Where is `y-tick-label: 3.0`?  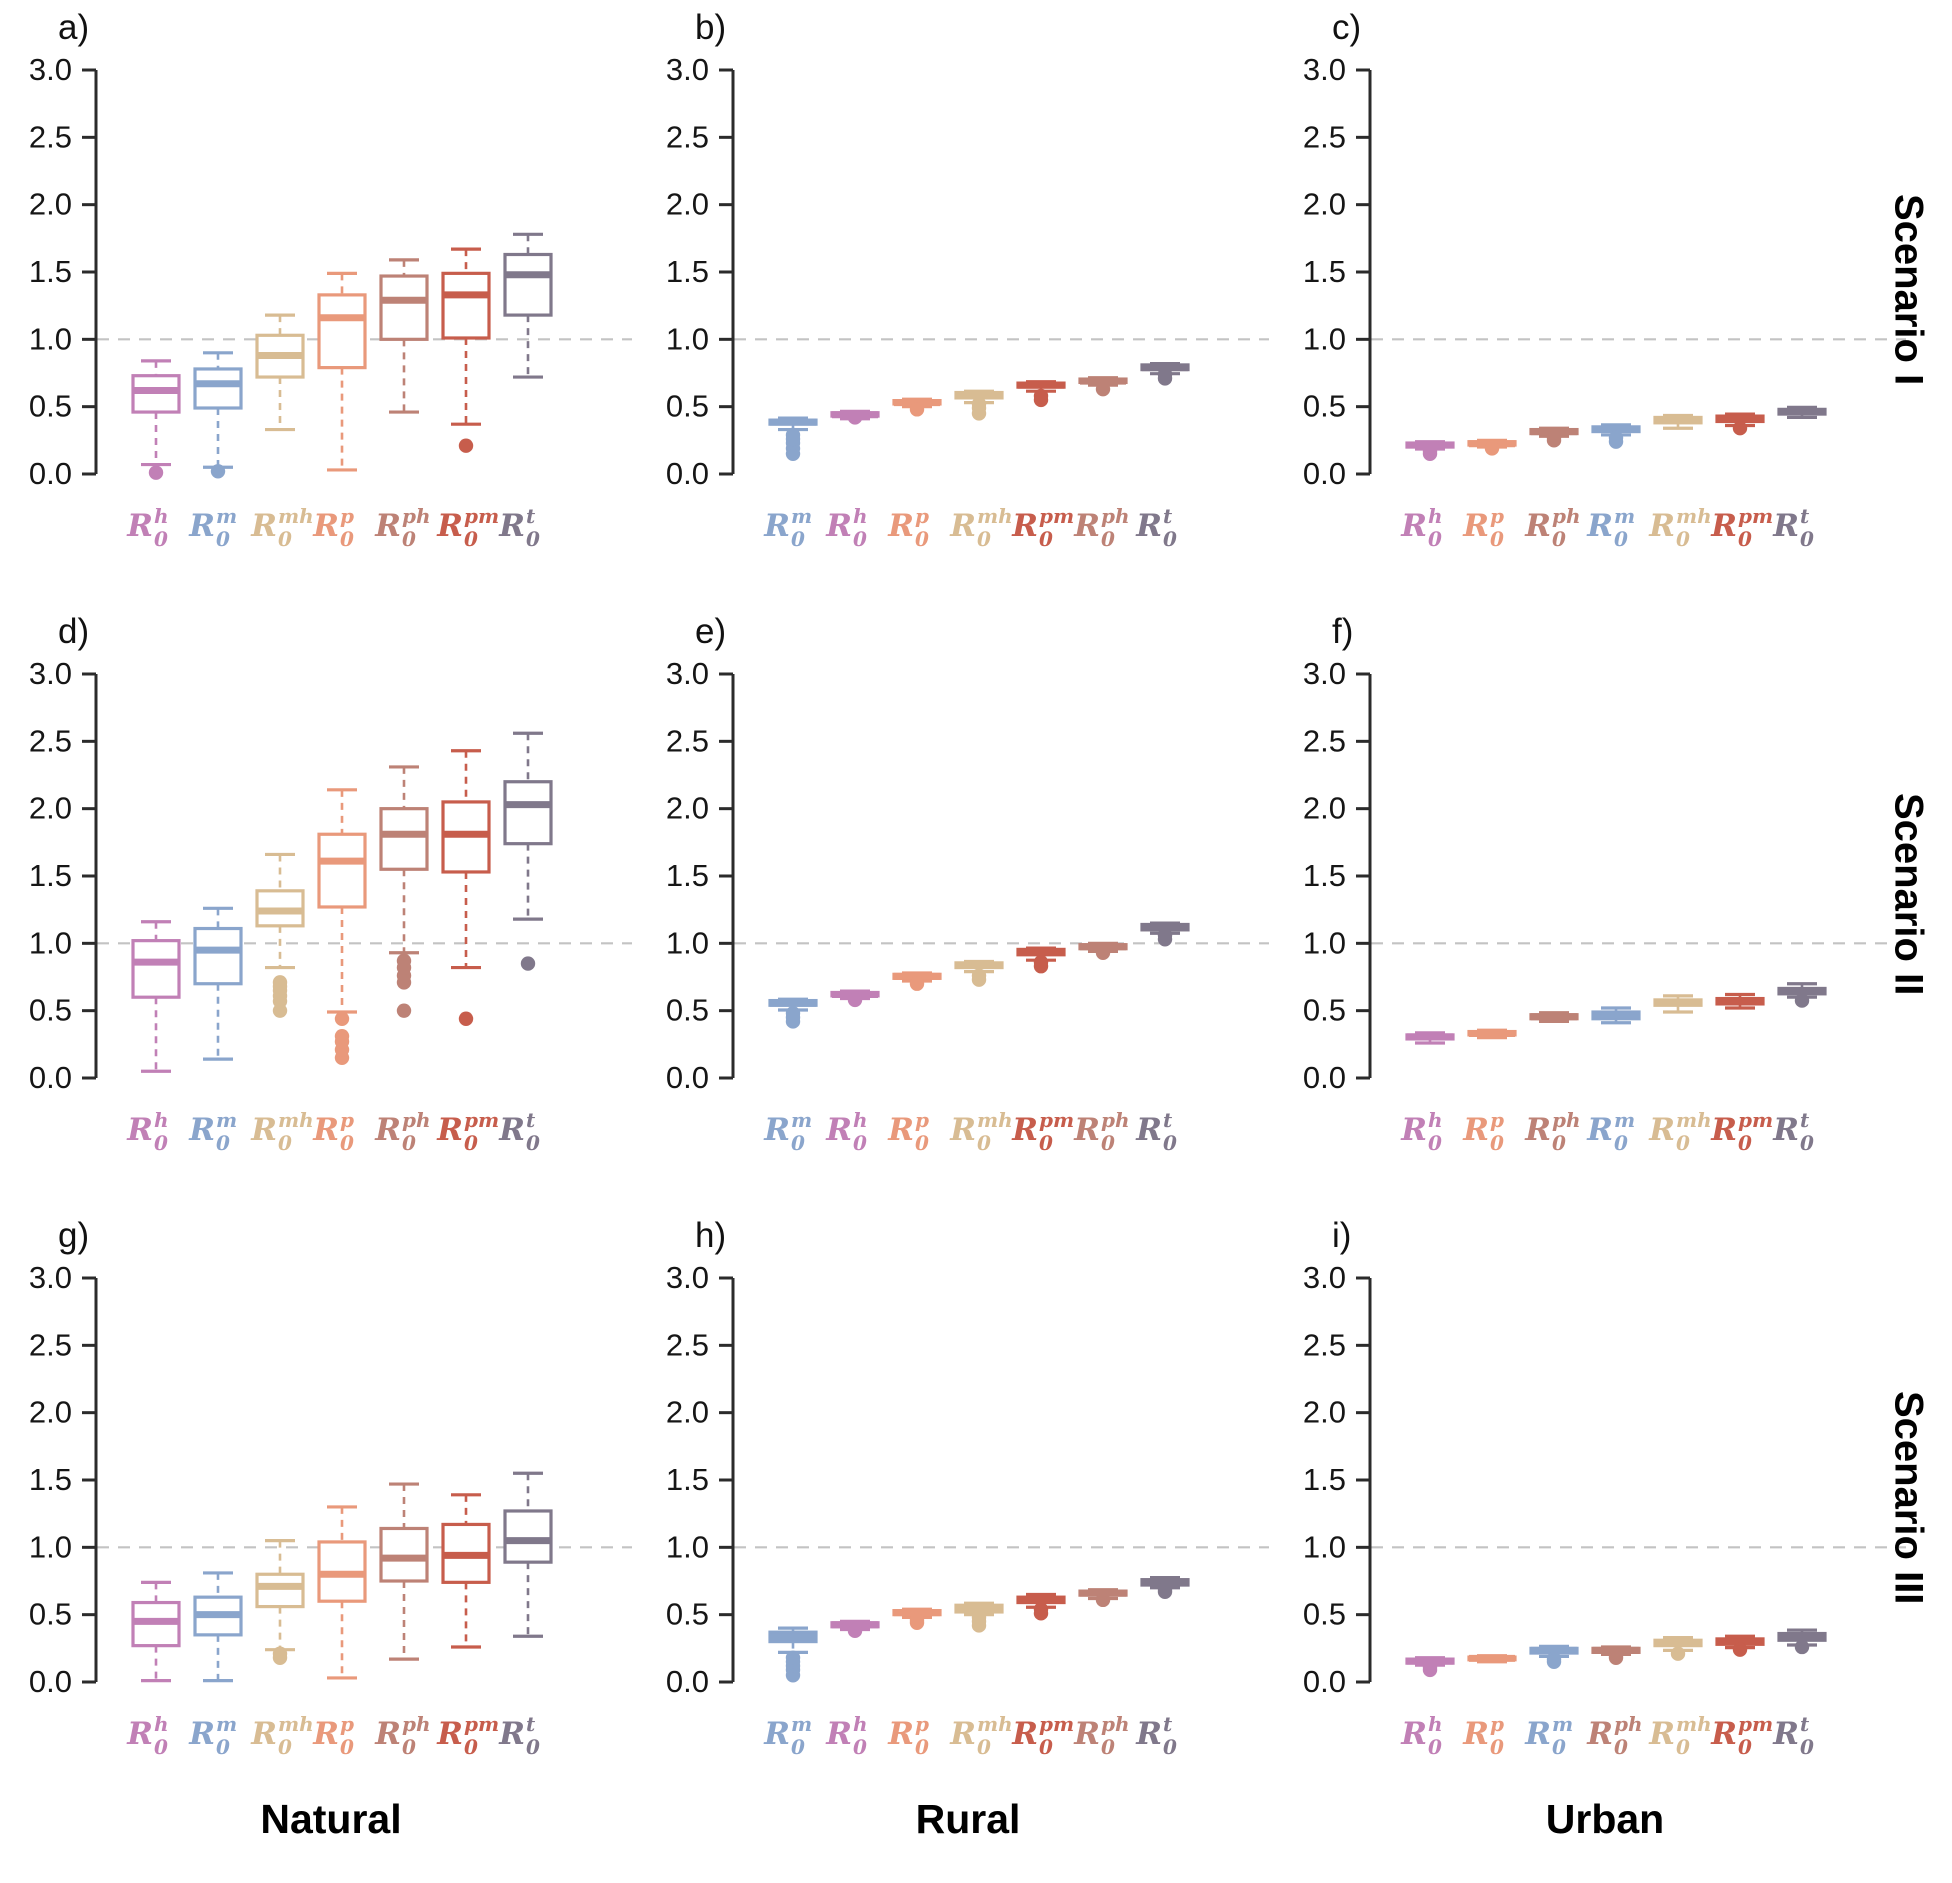
y-tick-label: 3.0 is located at coordinates (50, 1277).